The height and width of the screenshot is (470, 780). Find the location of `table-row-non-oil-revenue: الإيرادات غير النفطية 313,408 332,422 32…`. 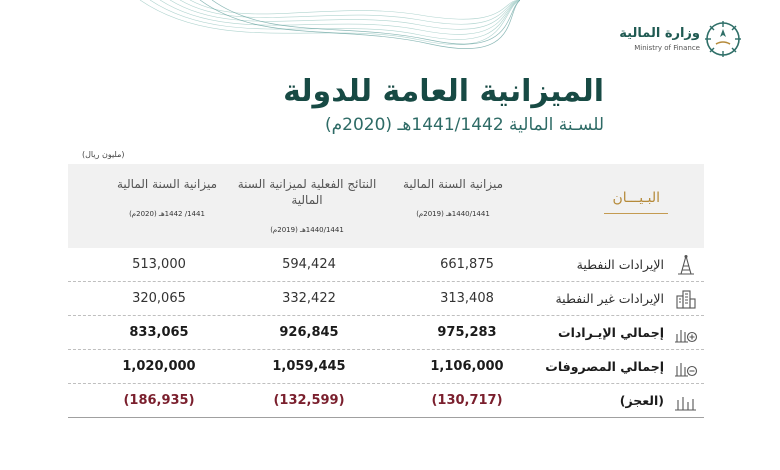

table-row-non-oil-revenue: الإيرادات غير النفطية 313,408 332,422 32… is located at coordinates (386, 299).